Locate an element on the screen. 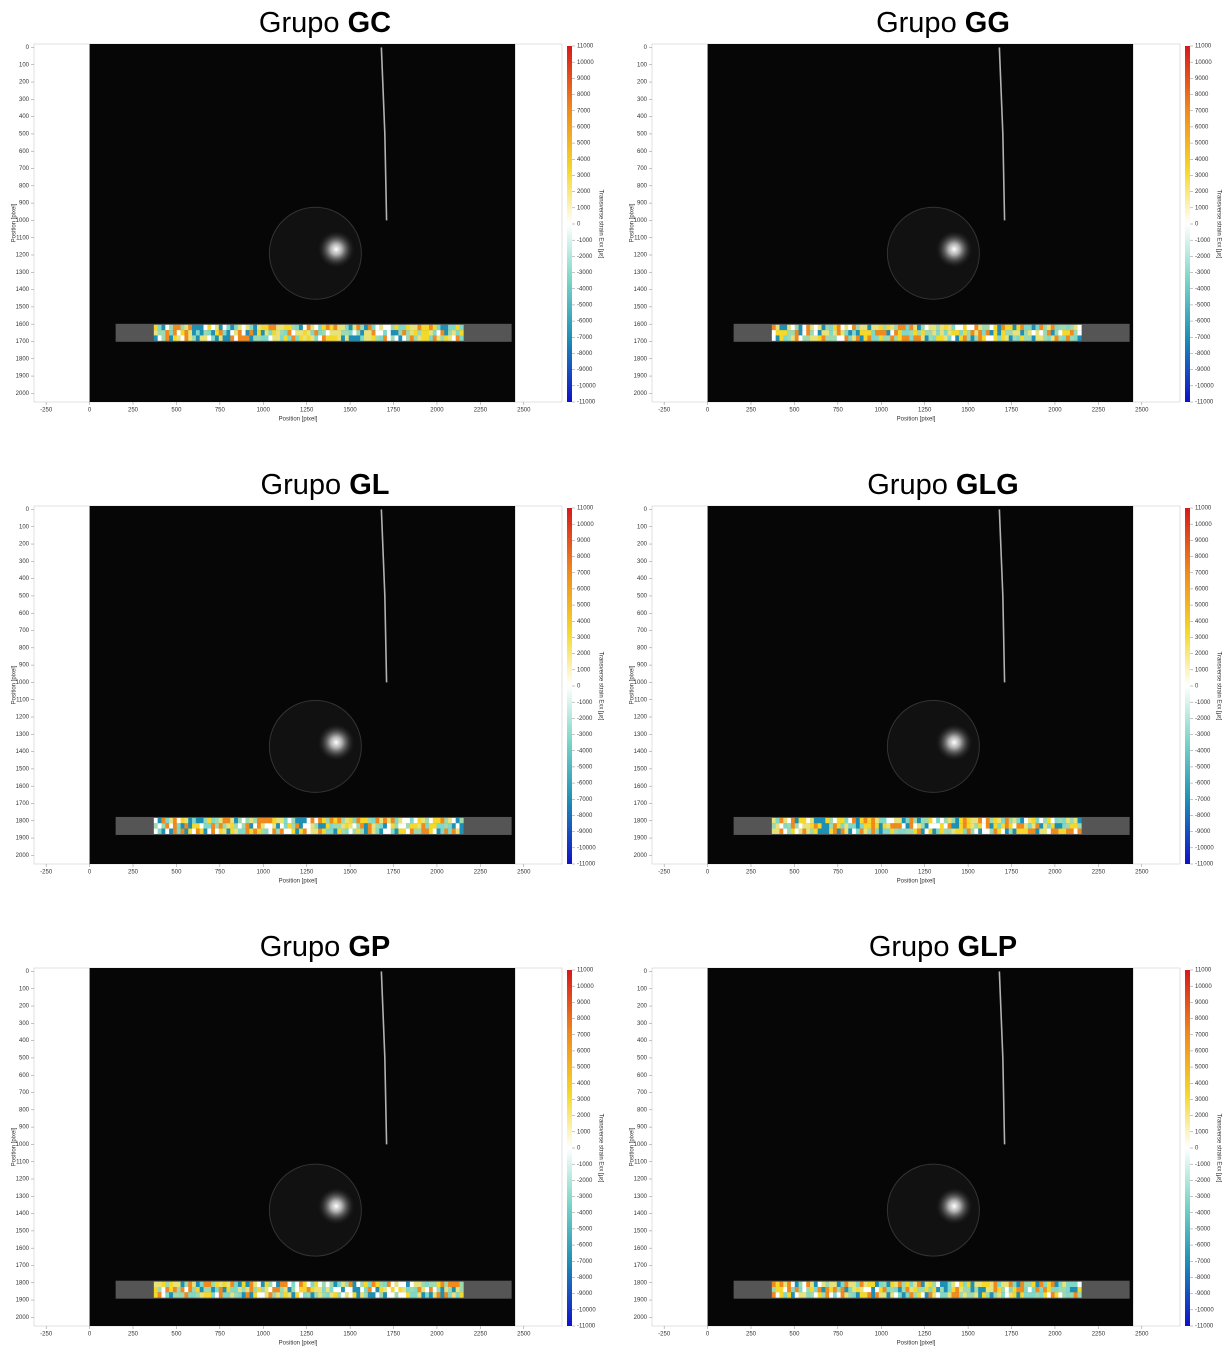 This screenshot has width=1224, height=1365. colorbar-tick-label: 4000 is located at coordinates (584, 160).